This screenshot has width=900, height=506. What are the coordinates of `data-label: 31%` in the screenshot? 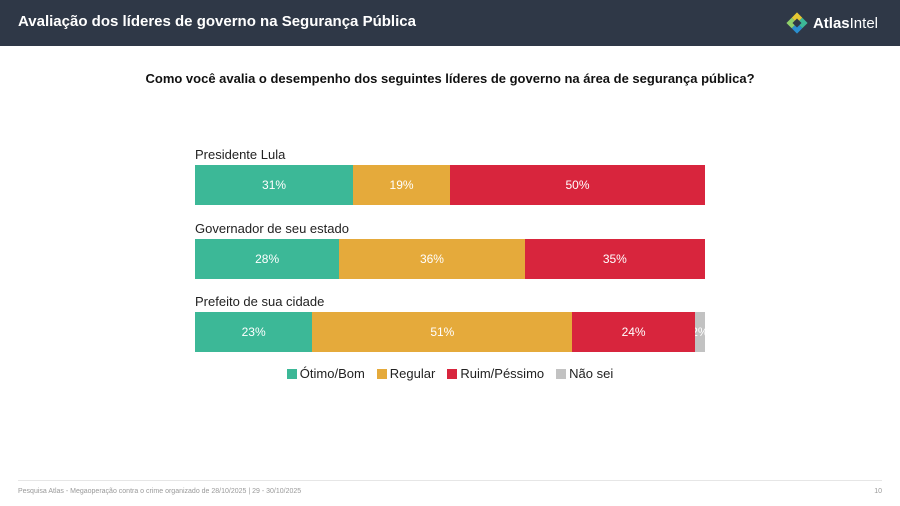 It's located at (274, 185).